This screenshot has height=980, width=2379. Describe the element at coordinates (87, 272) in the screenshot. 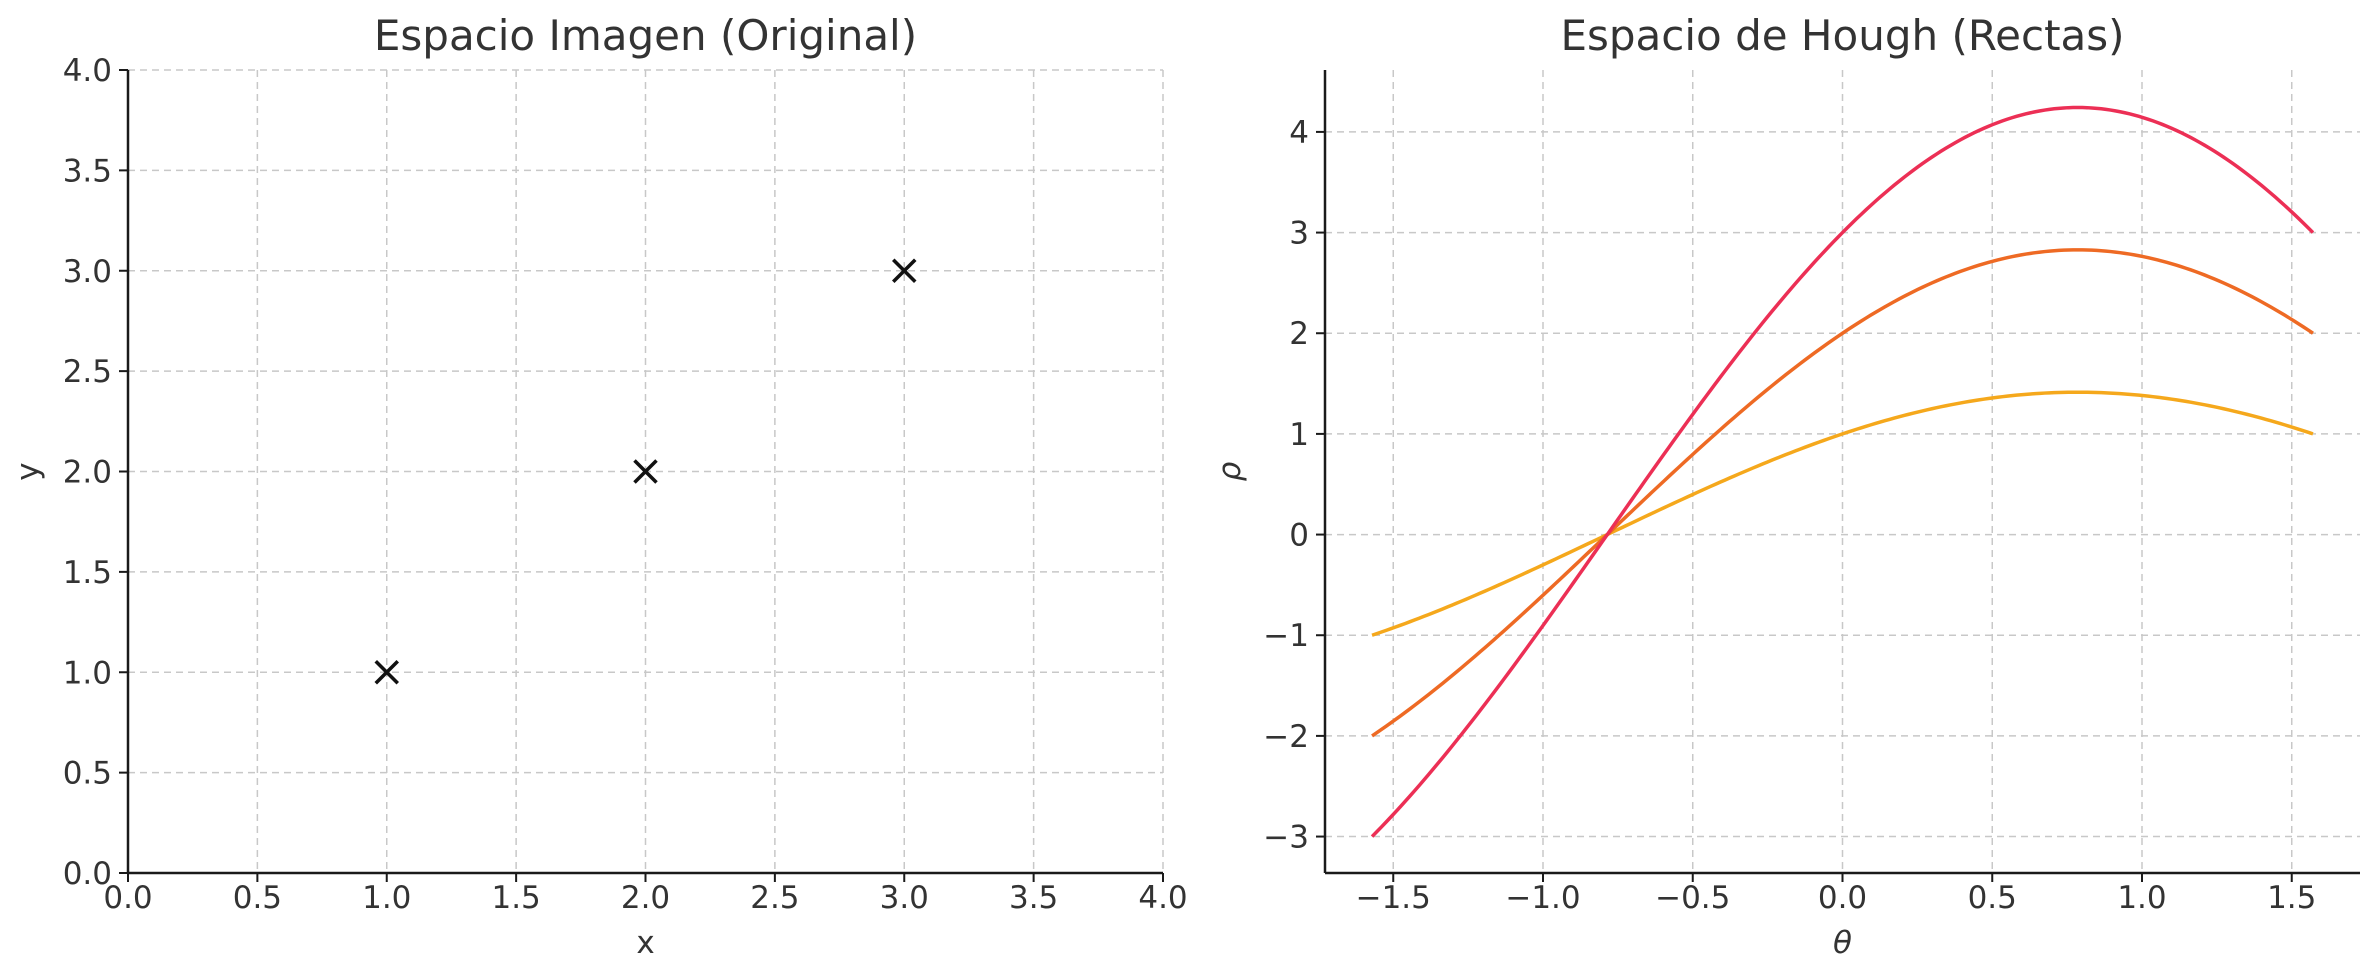

I see `y-tick-label: 3.0` at that location.